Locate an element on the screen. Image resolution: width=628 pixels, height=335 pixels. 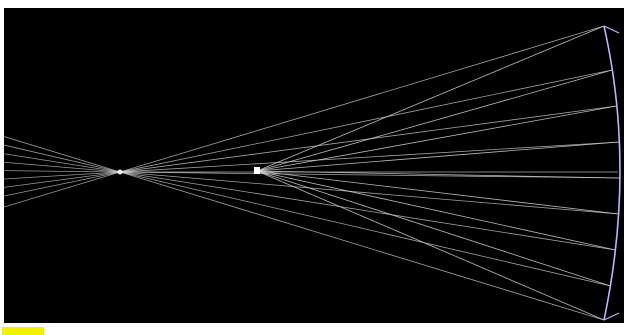
focal-point is located at coordinates (120, 172).